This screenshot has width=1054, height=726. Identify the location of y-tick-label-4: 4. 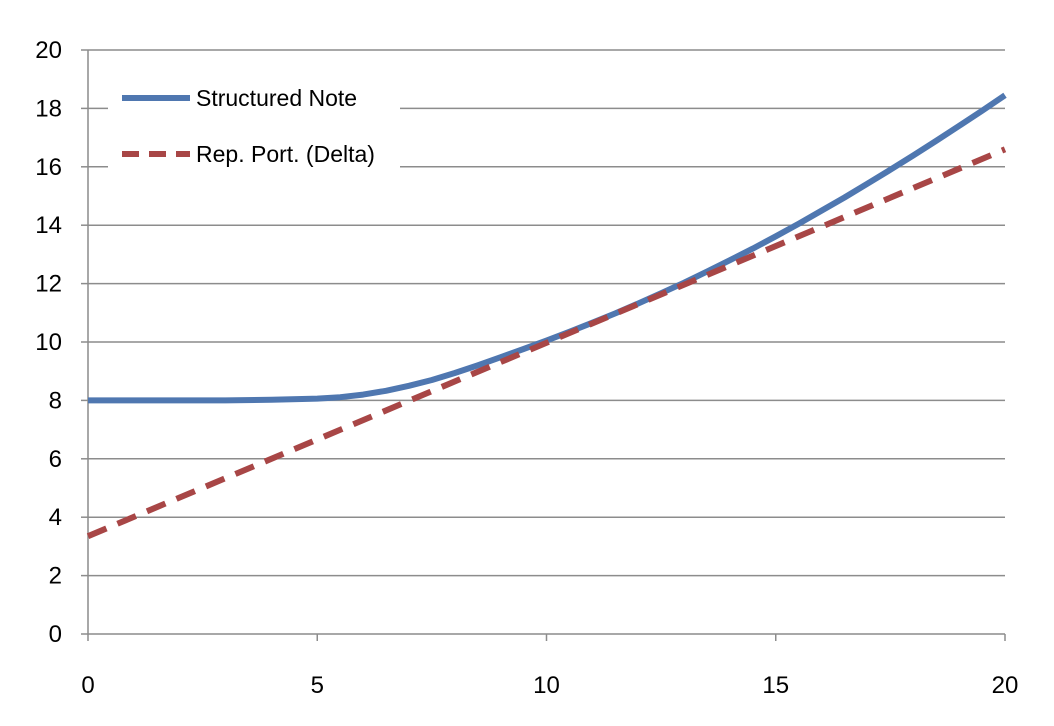
(55, 517).